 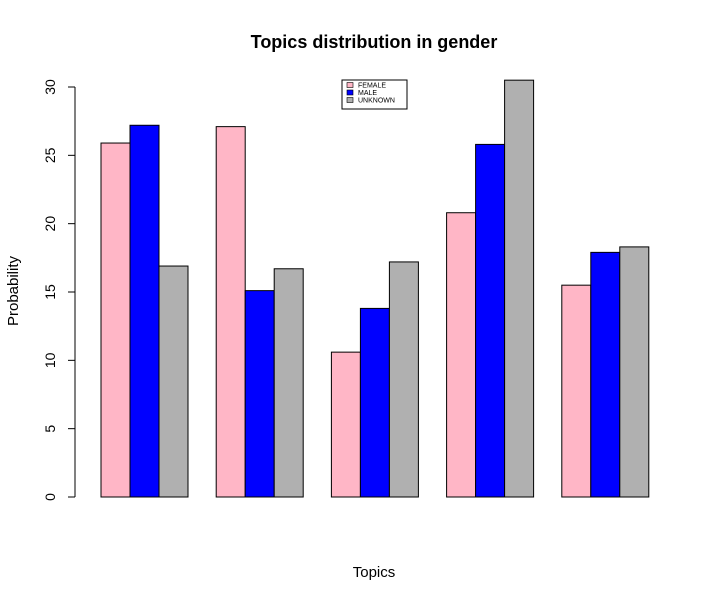 I want to click on bar-topic-5-female, so click(x=576, y=391).